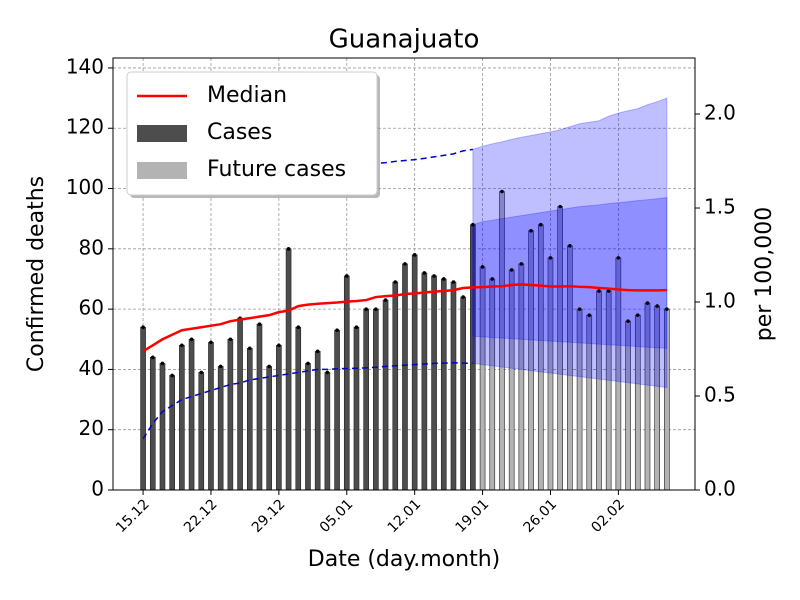  I want to click on legend-swatch, so click(162, 170).